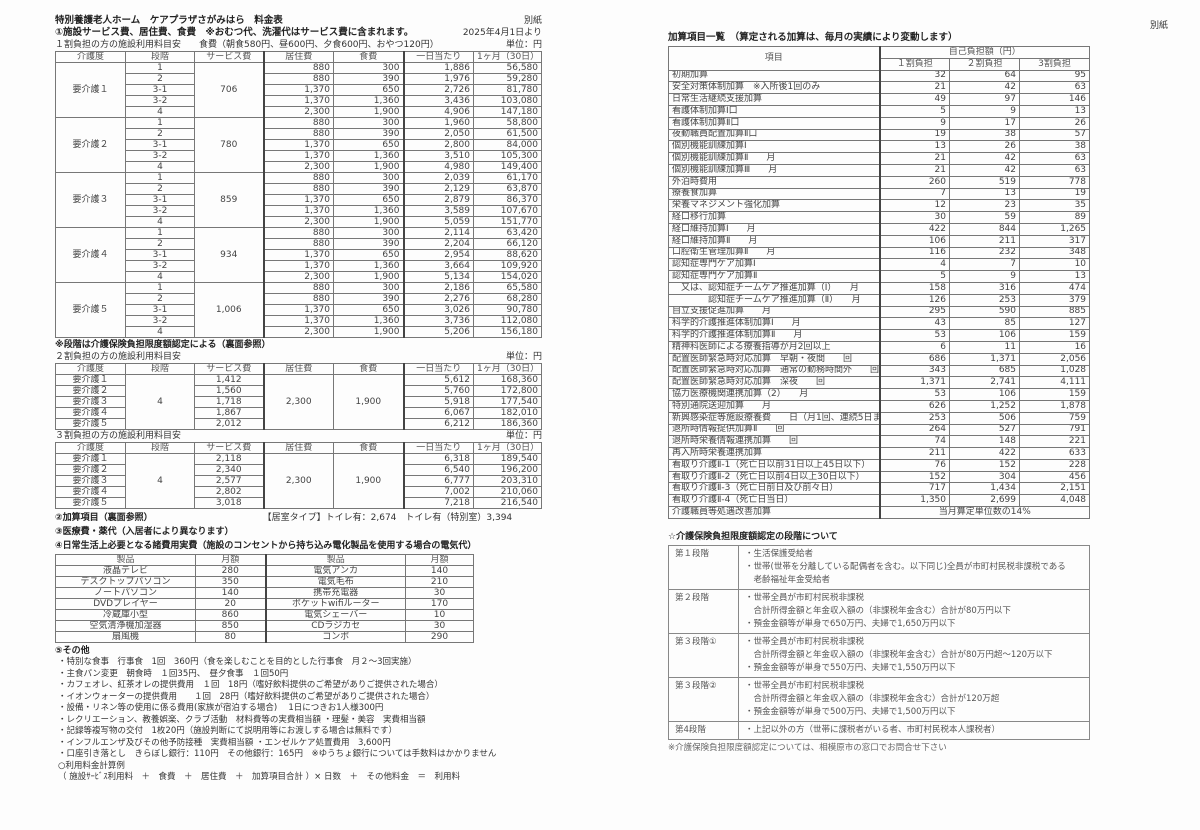 This screenshot has height=830, width=1200. Describe the element at coordinates (774, 418) in the screenshot. I see `item-name: 新興感染症等施設療養費 日（月1回、連続5日まで）` at that location.